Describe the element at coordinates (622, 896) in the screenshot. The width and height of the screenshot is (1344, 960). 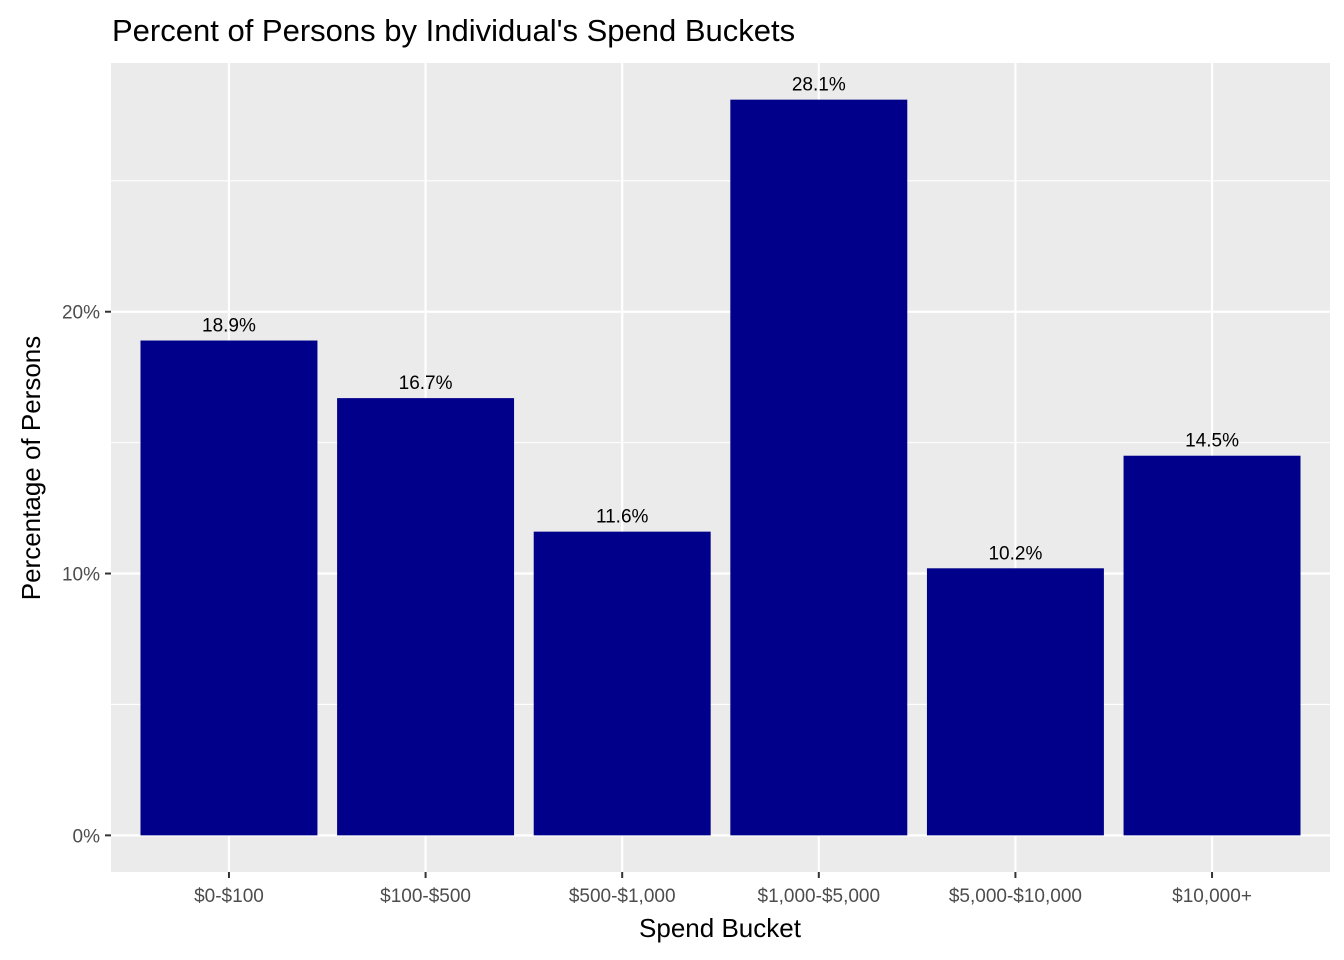
I see `x-tick-label: $500-$1,000` at that location.